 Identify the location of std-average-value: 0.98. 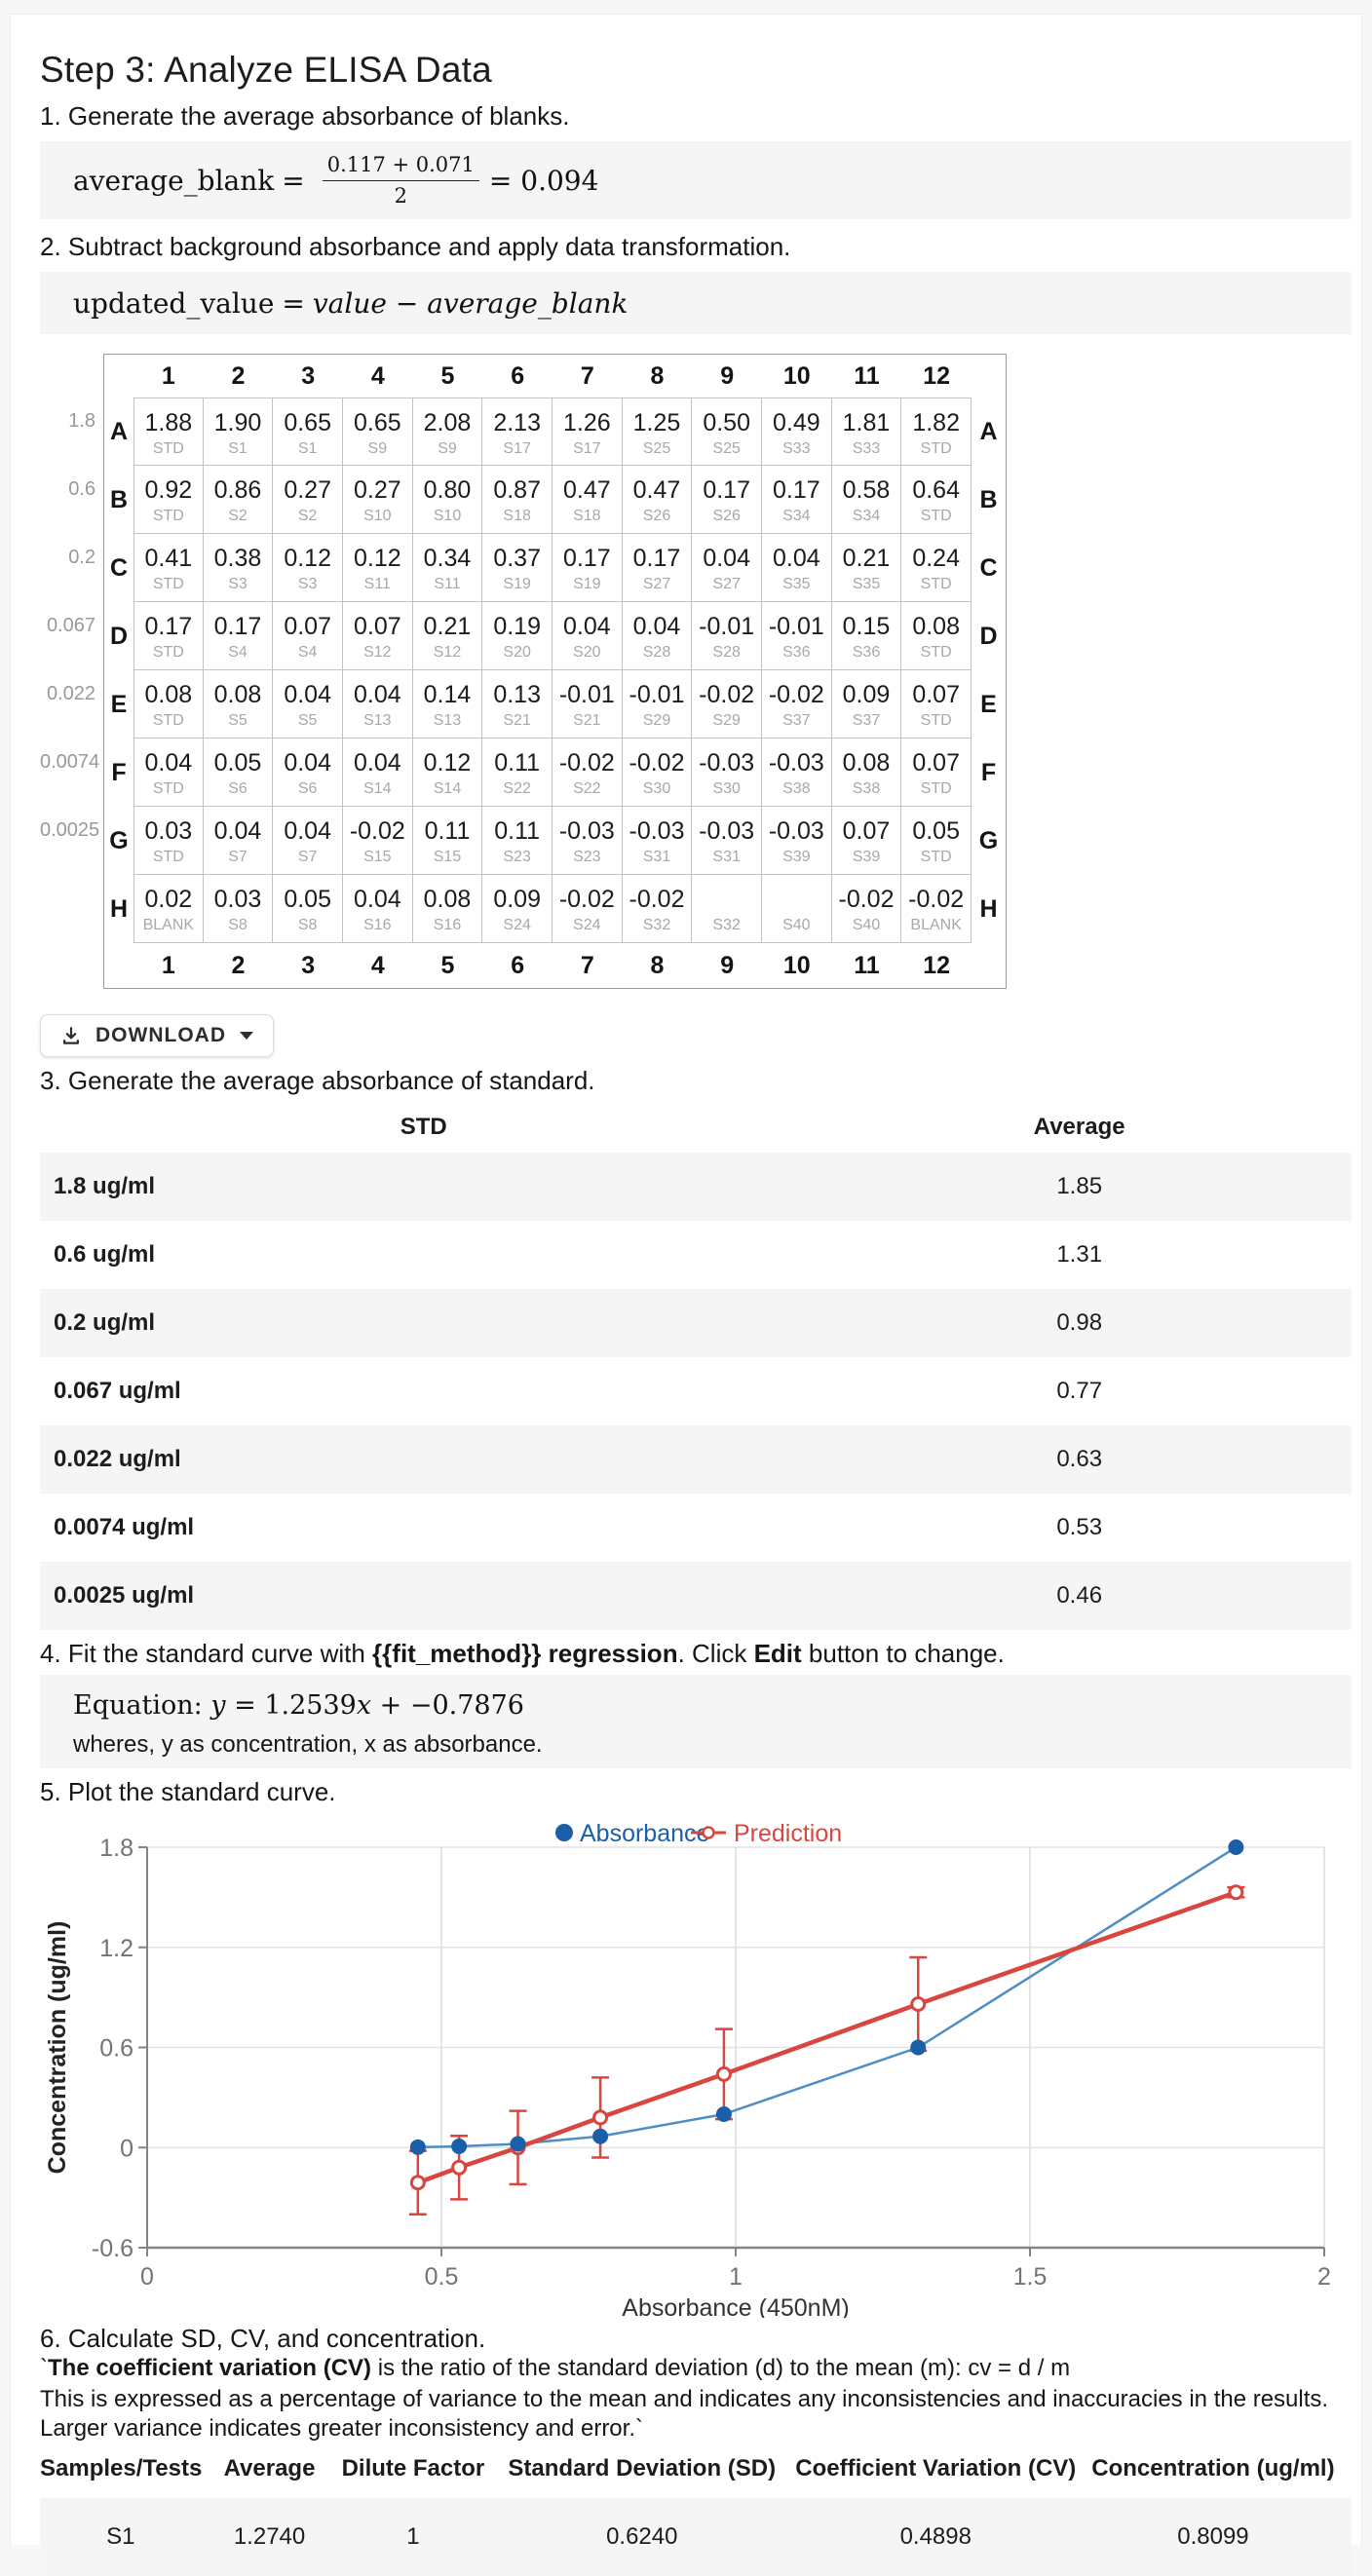
(1080, 1323).